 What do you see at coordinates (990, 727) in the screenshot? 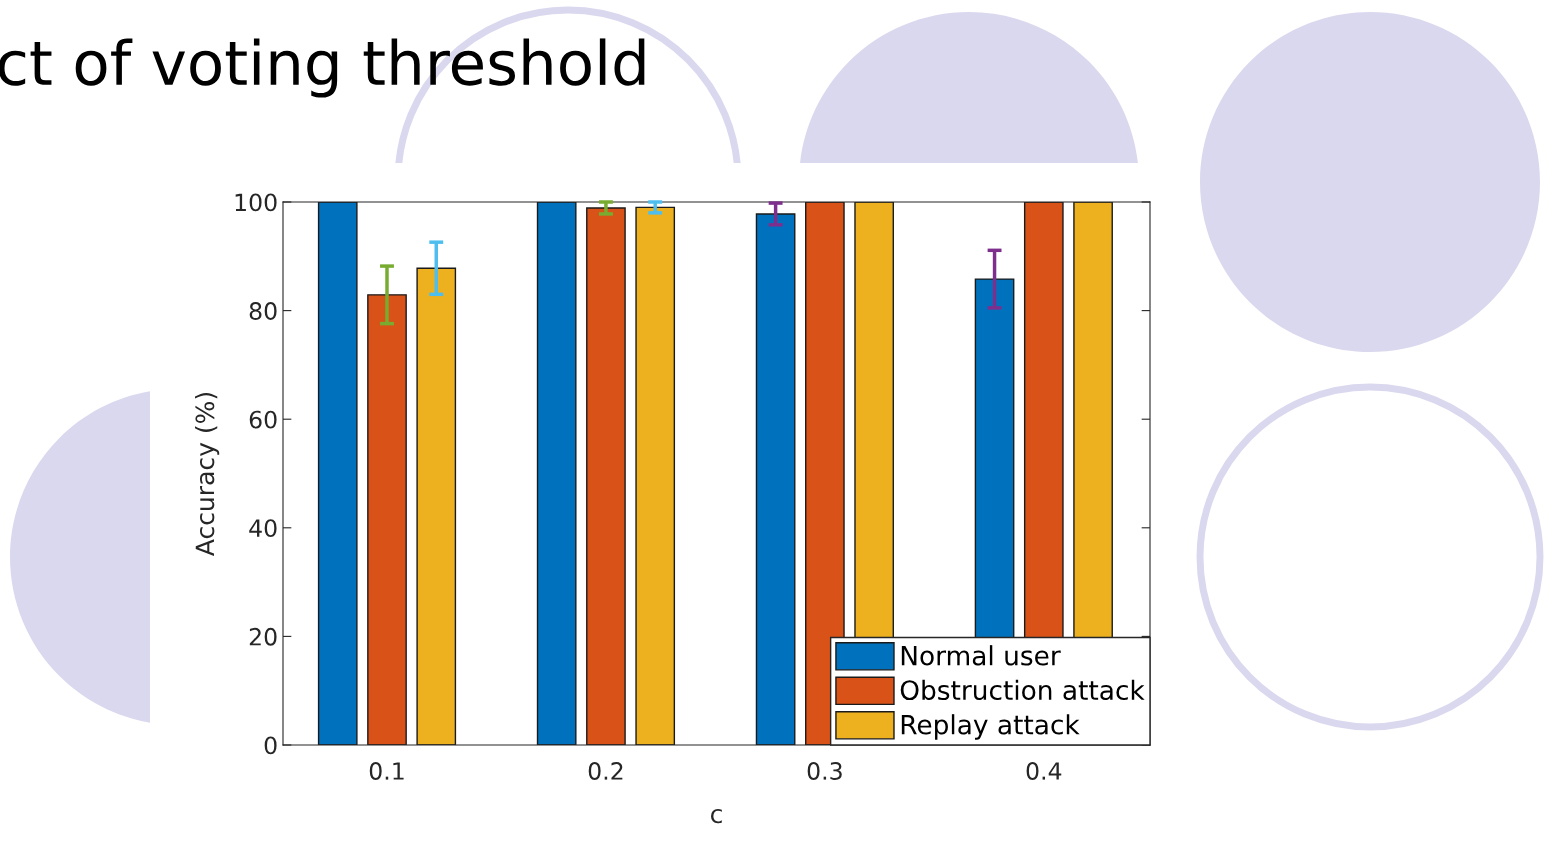
I see `legend-label: Replay attack` at bounding box center [990, 727].